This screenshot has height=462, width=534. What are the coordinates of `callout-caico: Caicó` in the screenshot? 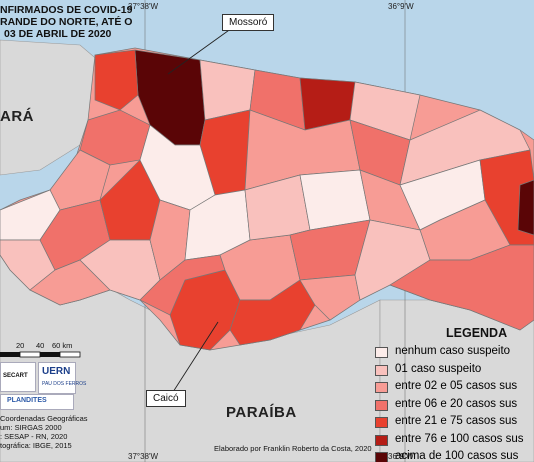 It's located at (166, 398).